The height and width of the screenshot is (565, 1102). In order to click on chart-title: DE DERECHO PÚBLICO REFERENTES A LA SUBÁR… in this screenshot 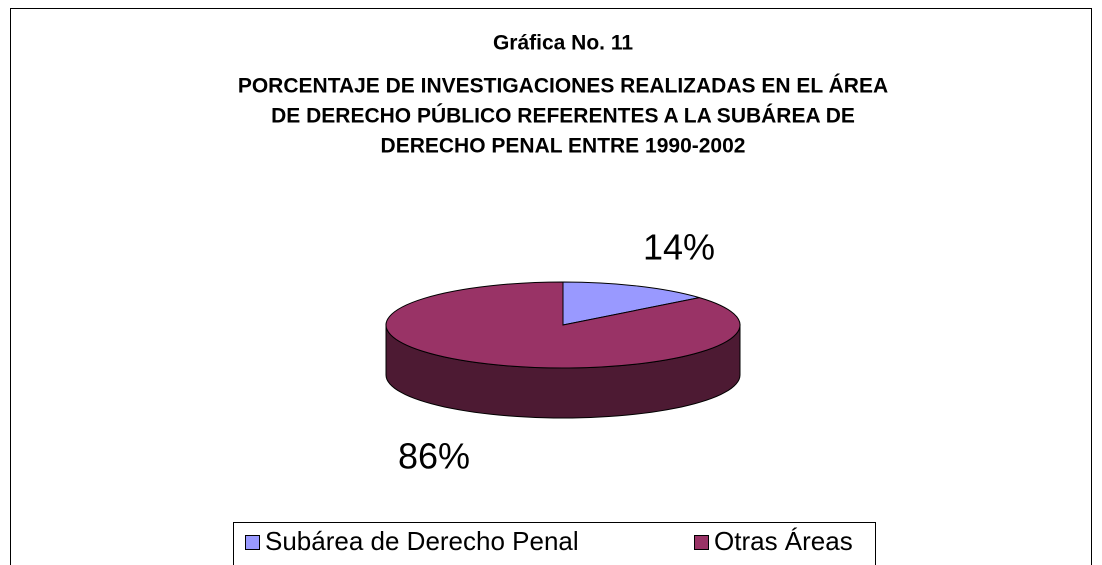, I will do `click(563, 116)`.